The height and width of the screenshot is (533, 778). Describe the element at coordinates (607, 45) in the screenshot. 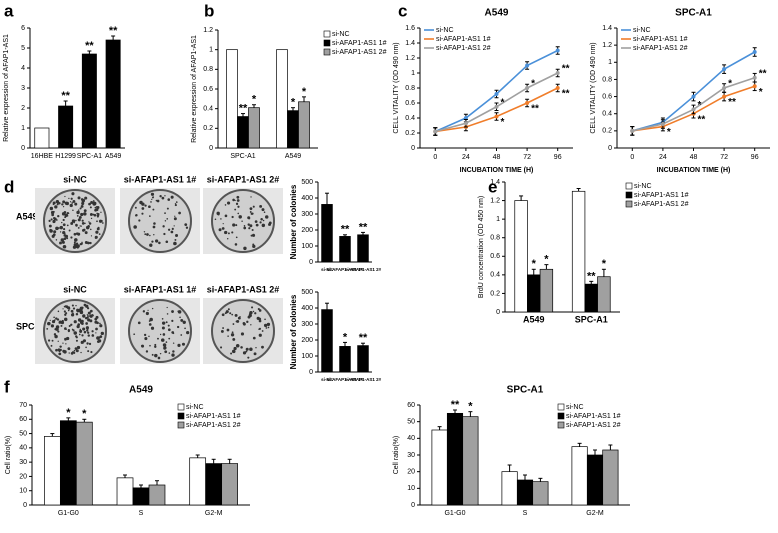

I see `y-tick-label: 1.2` at that location.